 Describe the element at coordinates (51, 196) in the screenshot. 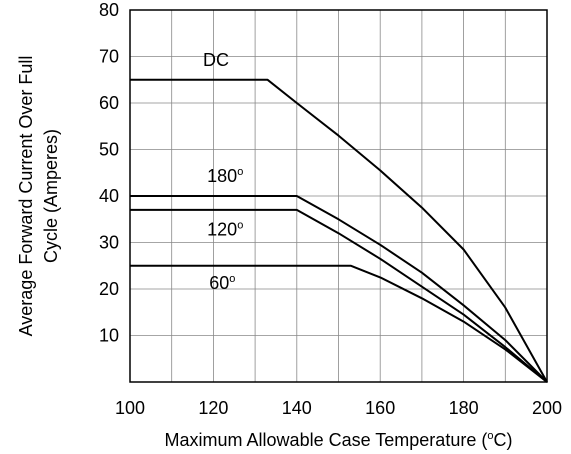

I see `y-axis-title-line-2: Cycle (Amperes)` at that location.